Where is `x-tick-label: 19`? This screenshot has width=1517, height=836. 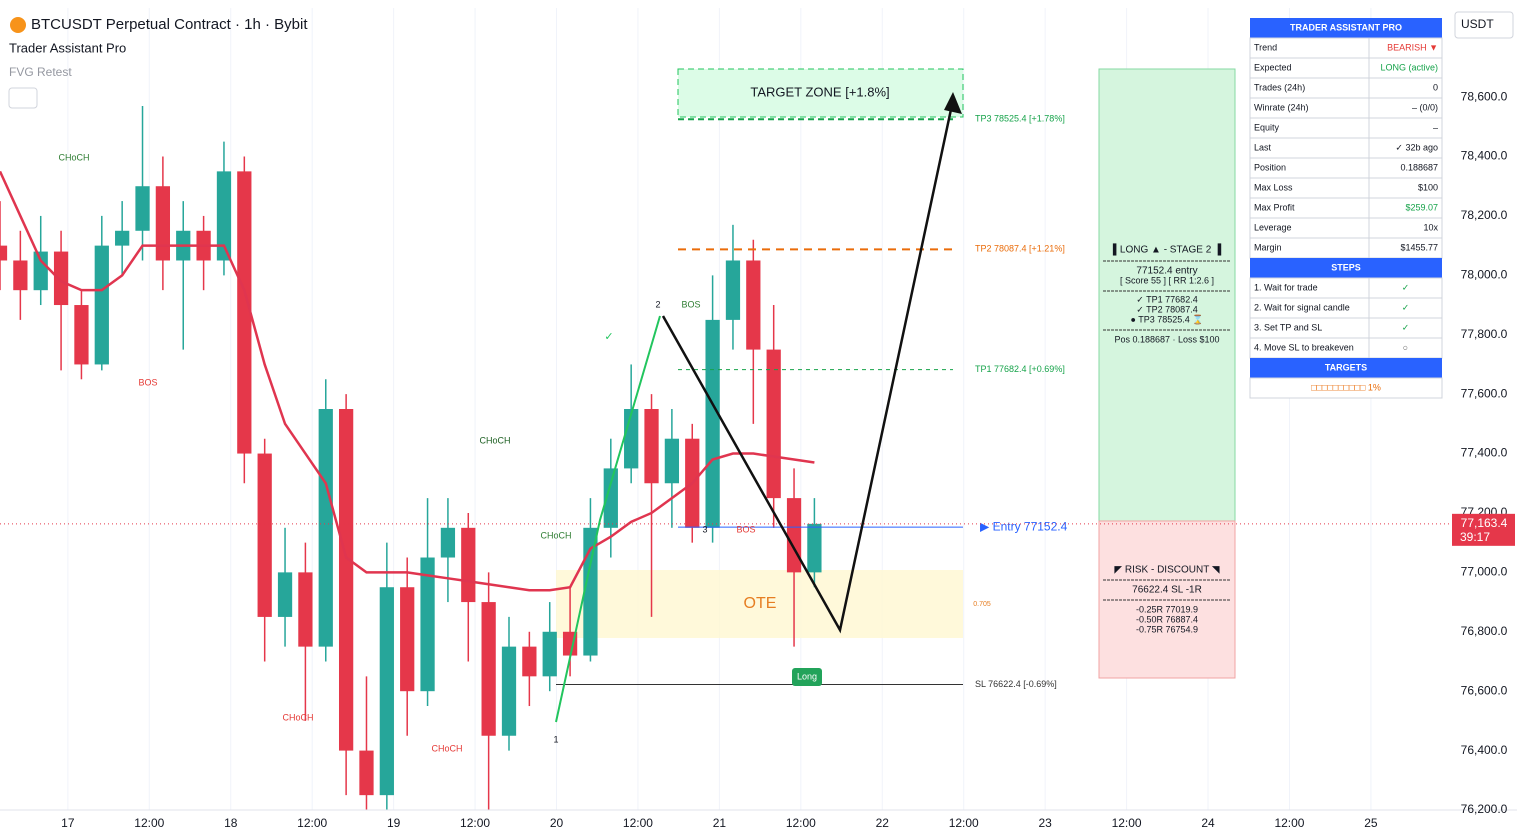
x-tick-label: 19 is located at coordinates (394, 823).